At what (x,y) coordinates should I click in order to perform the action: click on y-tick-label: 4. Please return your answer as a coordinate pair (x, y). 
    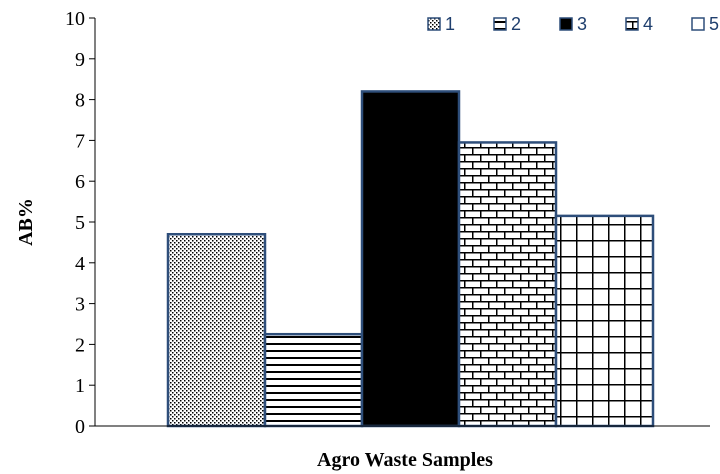
    Looking at the image, I should click on (80, 264).